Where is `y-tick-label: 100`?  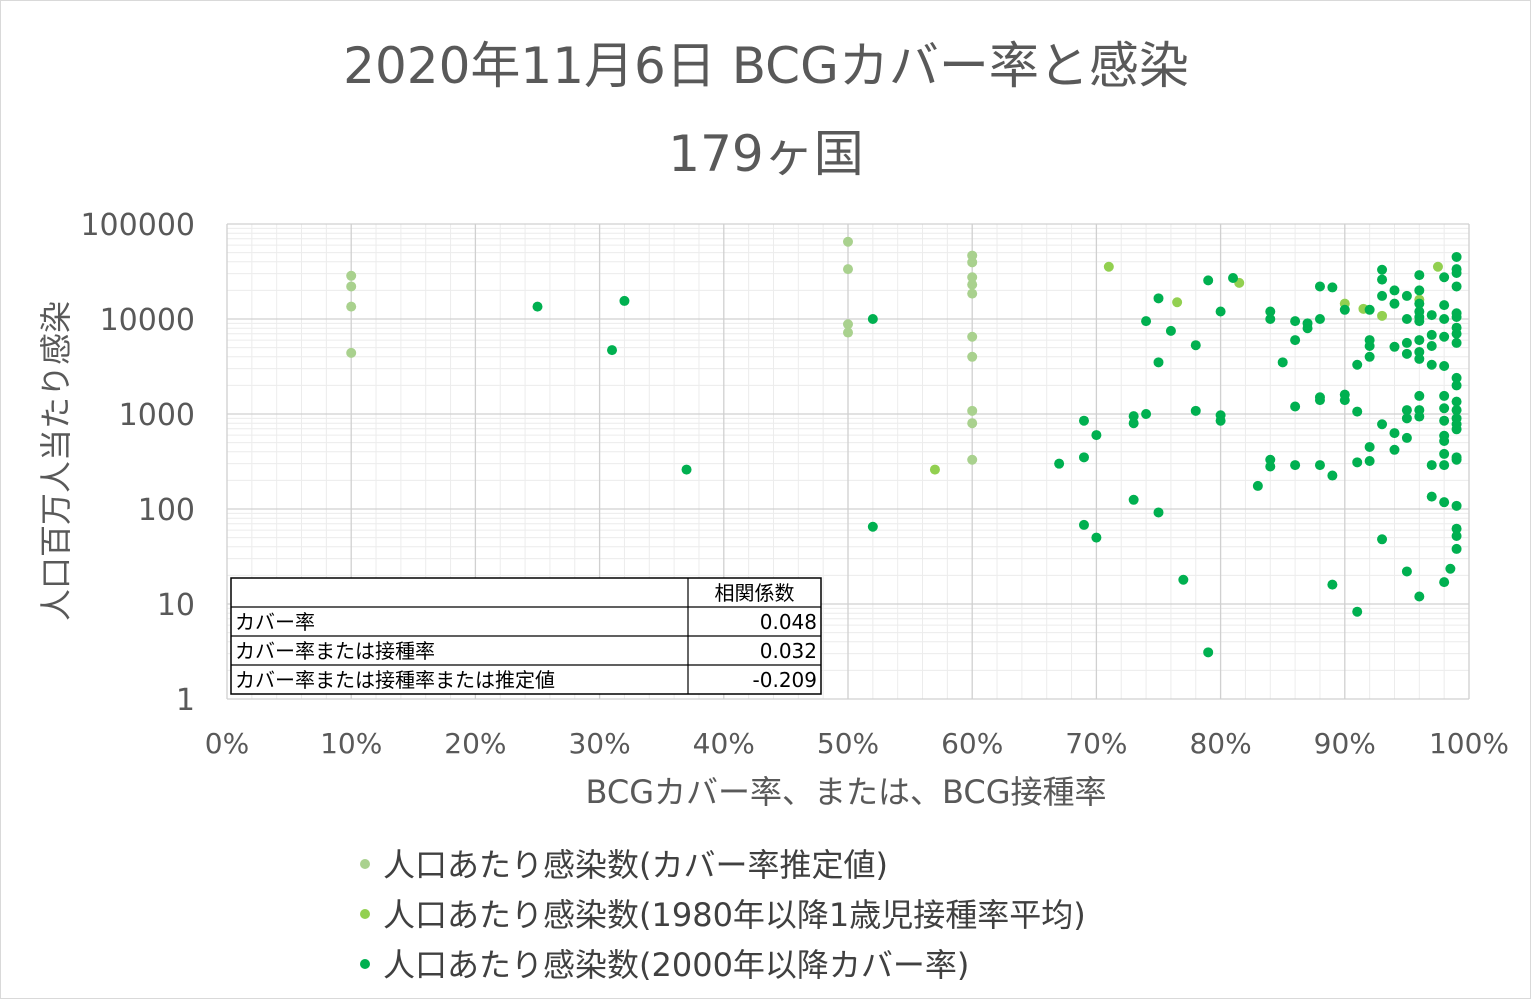 y-tick-label: 100 is located at coordinates (166, 510).